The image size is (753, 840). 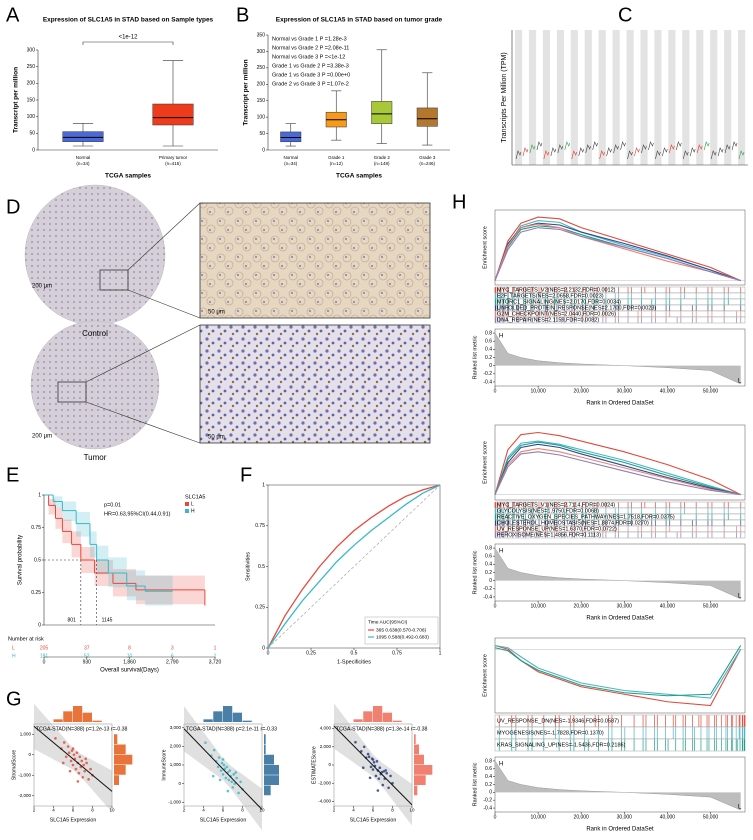 I want to click on annotation: Grade 2 vs Grade 3 P =1.07e-2, so click(x=310, y=84).